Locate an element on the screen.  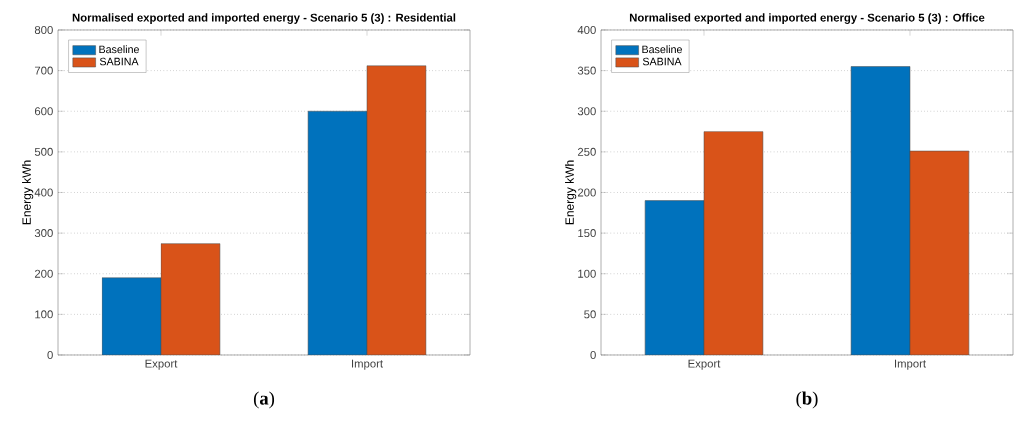
y-tick-label: 150 is located at coordinates (587, 233).